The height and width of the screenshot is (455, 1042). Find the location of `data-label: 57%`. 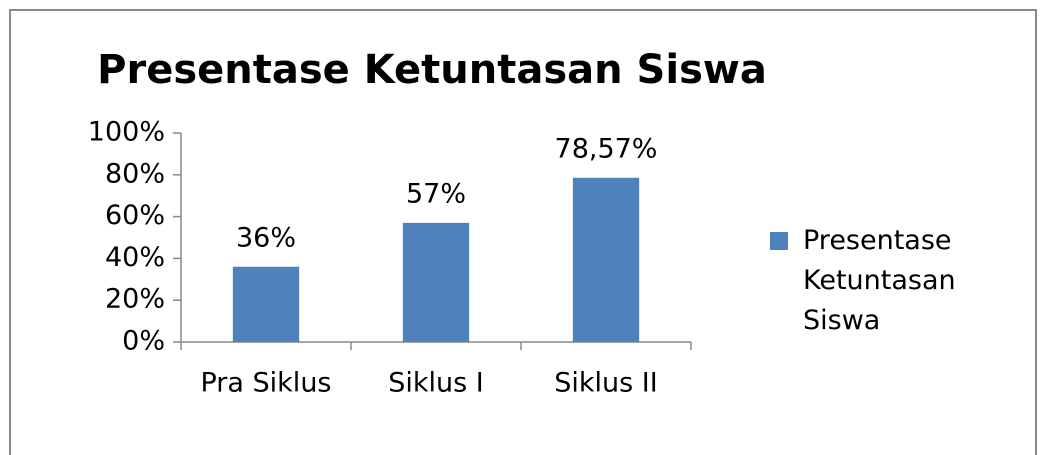

data-label: 57% is located at coordinates (436, 193).